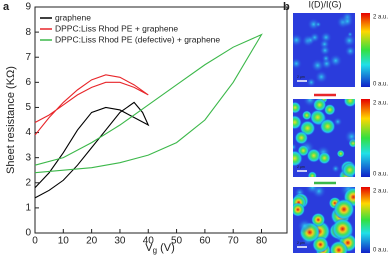 This screenshot has height=256, width=392. Describe the element at coordinates (120, 241) in the screenshot. I see `x-tick-label: 30` at that location.